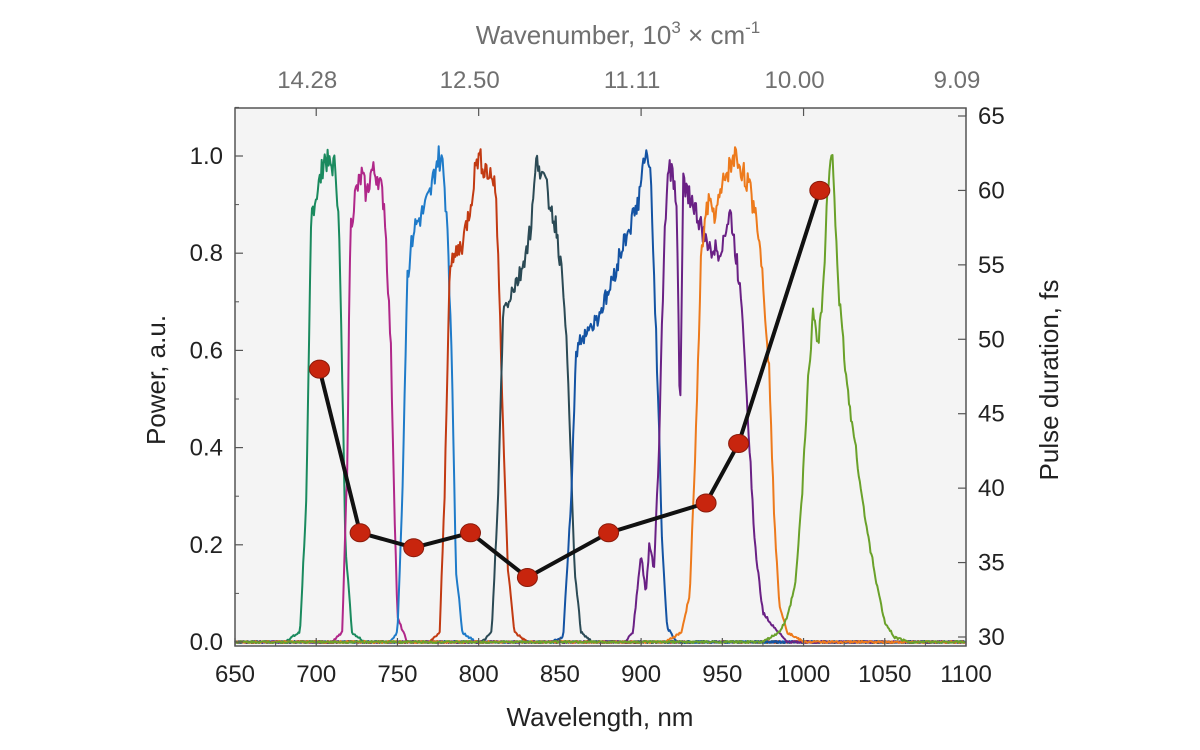 The height and width of the screenshot is (750, 1200). I want to click on x-axis-title: Wavelength, nm, so click(600, 717).